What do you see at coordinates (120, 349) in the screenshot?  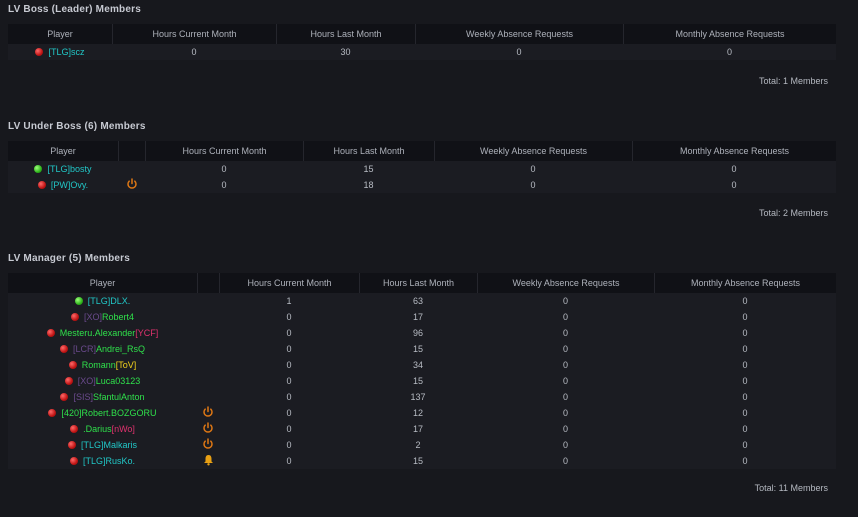 I see `player-name-part: Andrei_RsQ` at bounding box center [120, 349].